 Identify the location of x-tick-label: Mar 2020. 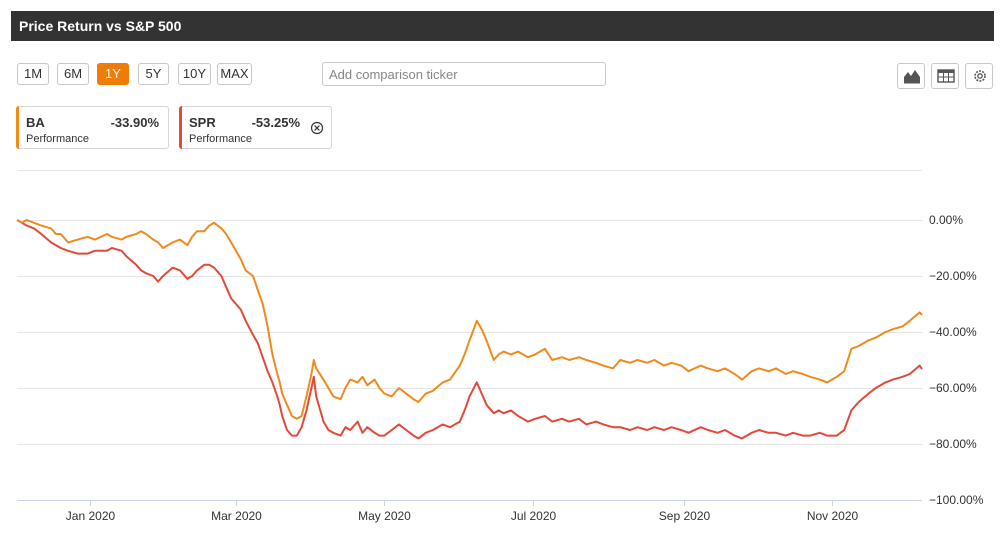
(236, 516).